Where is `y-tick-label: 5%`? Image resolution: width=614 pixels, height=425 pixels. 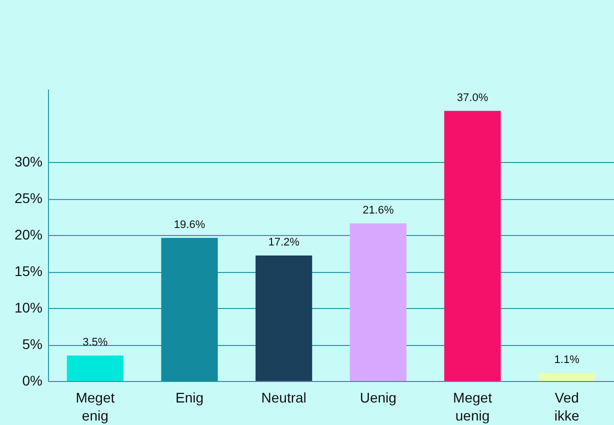 y-tick-label: 5% is located at coordinates (32, 344).